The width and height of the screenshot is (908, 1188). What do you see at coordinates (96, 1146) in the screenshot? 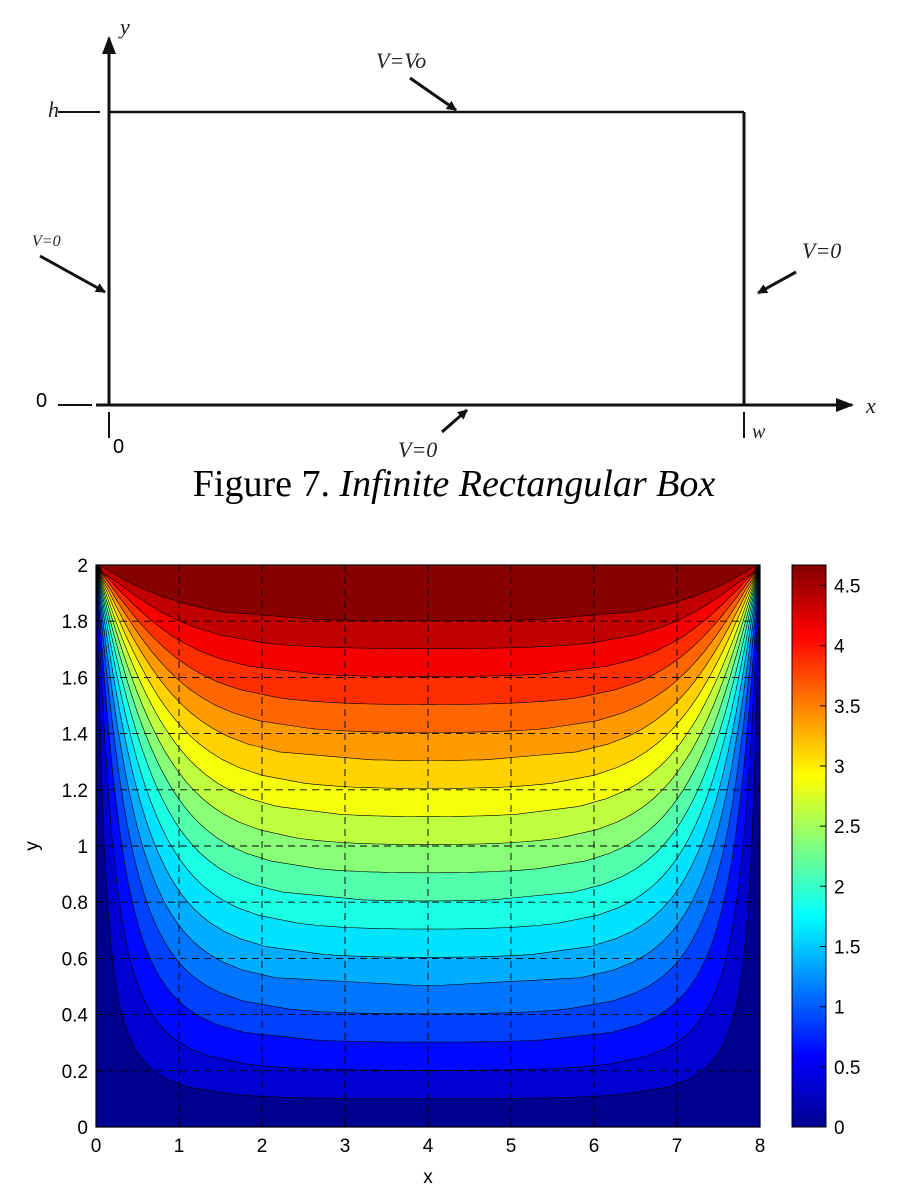
I see `x-tick-label: 0` at bounding box center [96, 1146].